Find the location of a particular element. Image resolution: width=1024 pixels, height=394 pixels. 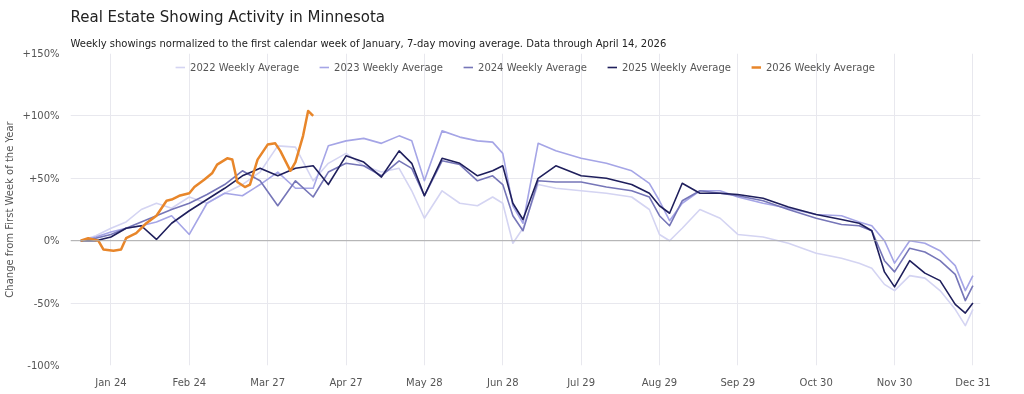

y-tick-label: +100% is located at coordinates (41, 116).